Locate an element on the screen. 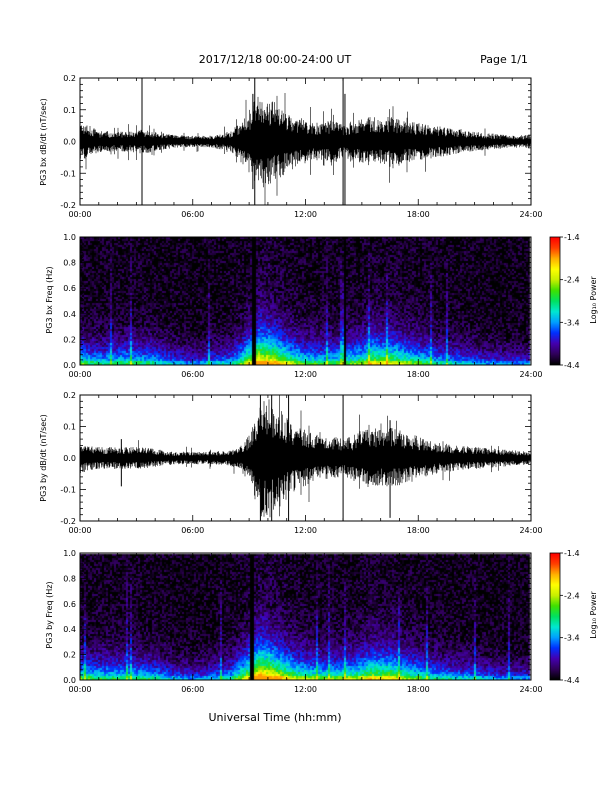  x-axis-title: Universal Time (hh:mm) is located at coordinates (275, 717).